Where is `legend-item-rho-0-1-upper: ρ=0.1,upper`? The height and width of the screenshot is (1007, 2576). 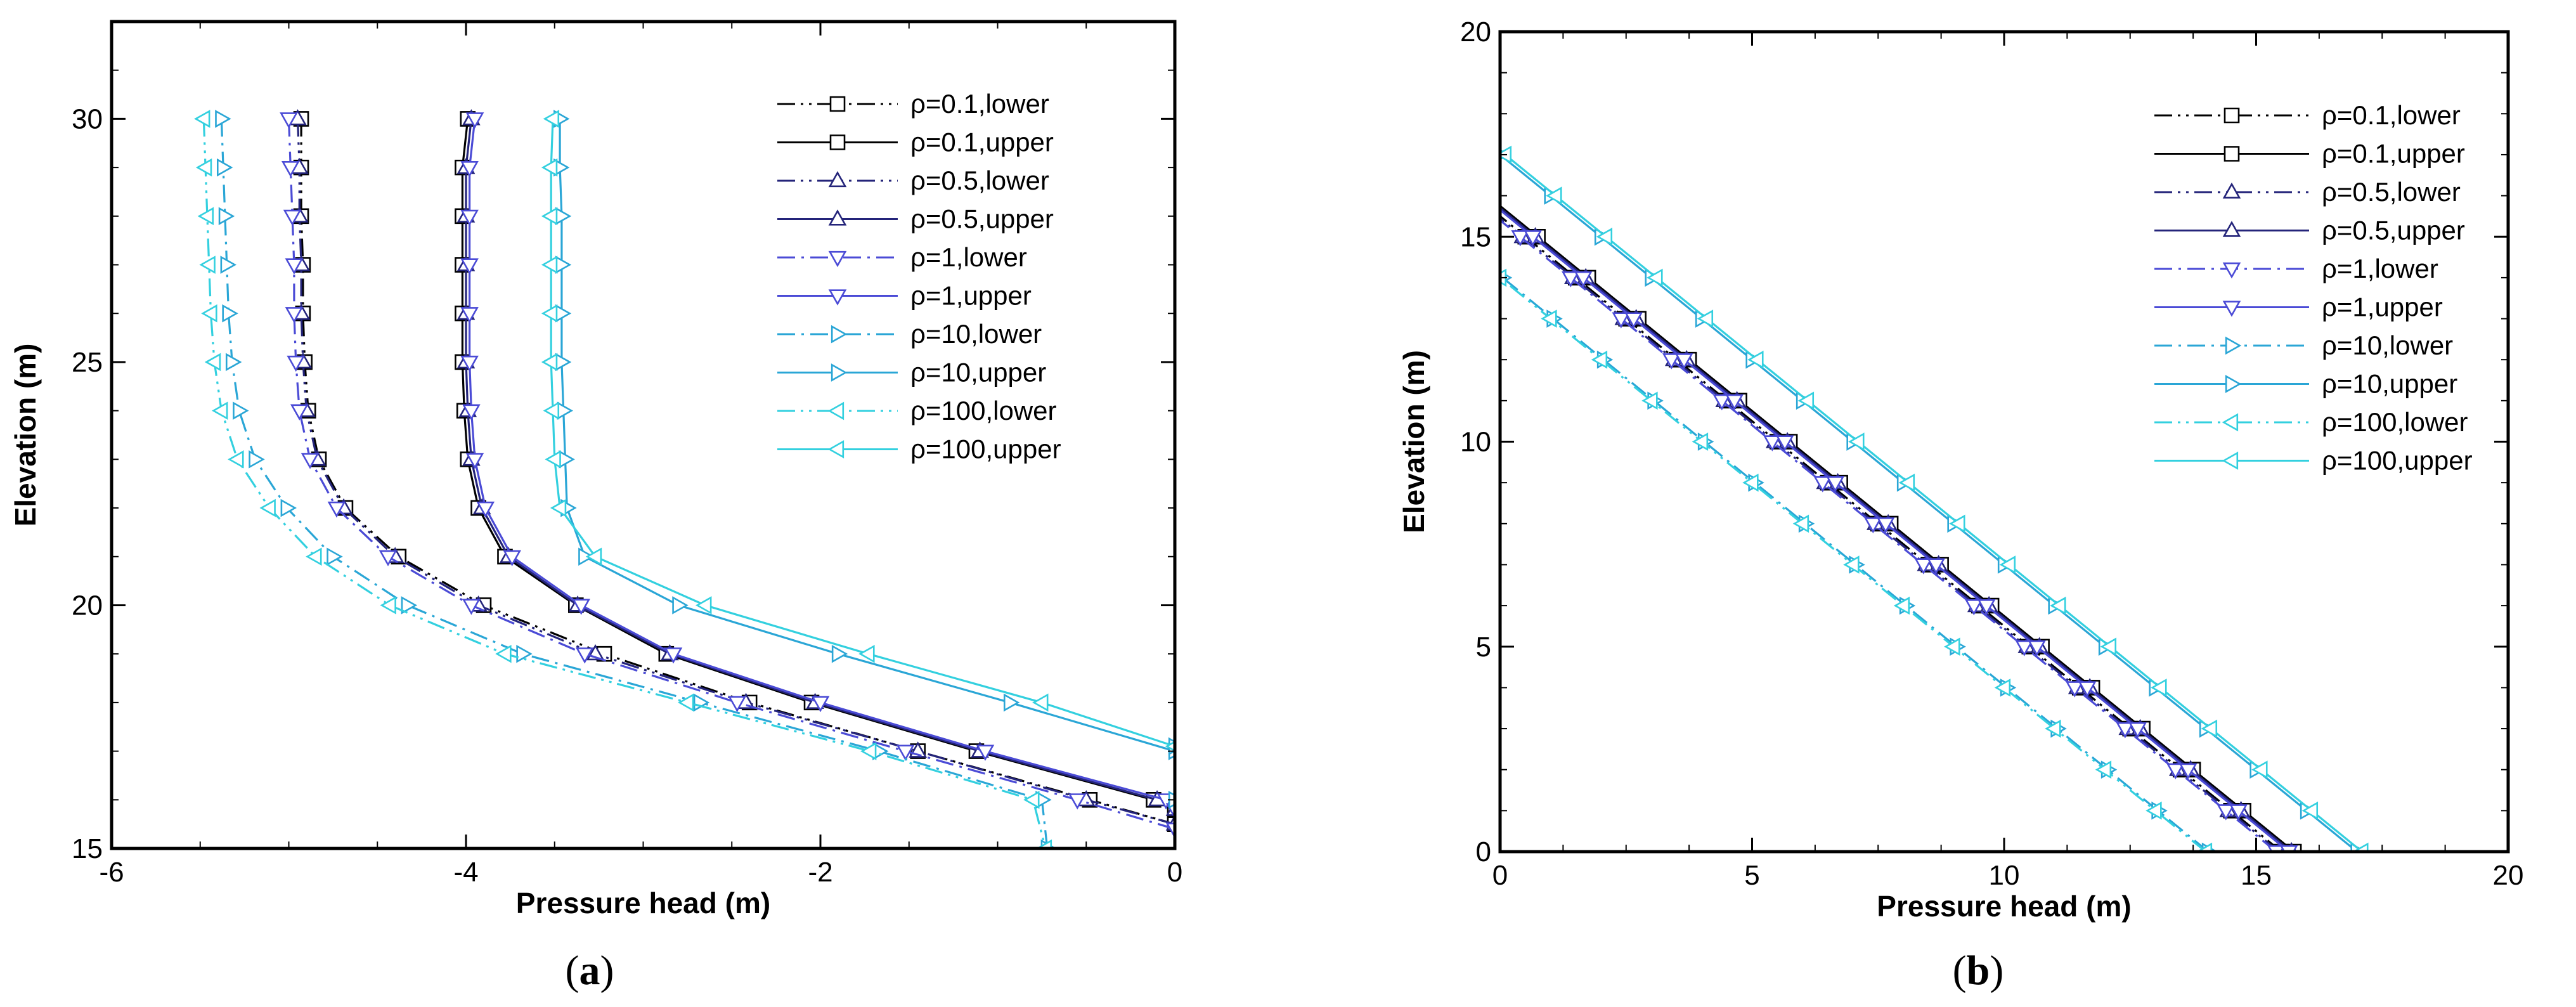
legend-item-rho-0-1-upper: ρ=0.1,upper is located at coordinates (916, 142).